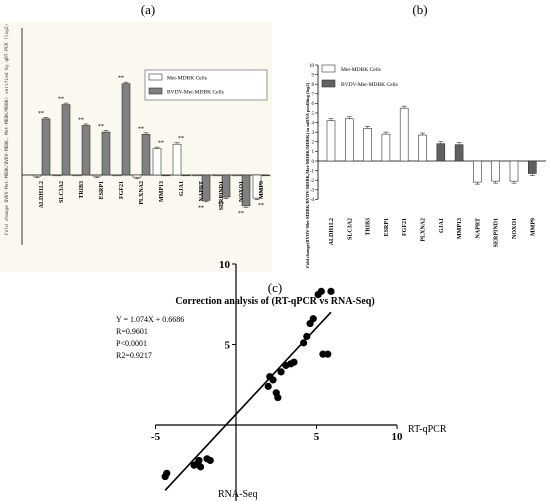  I want to click on ytick-label-b--4: -4, so click(312, 200).